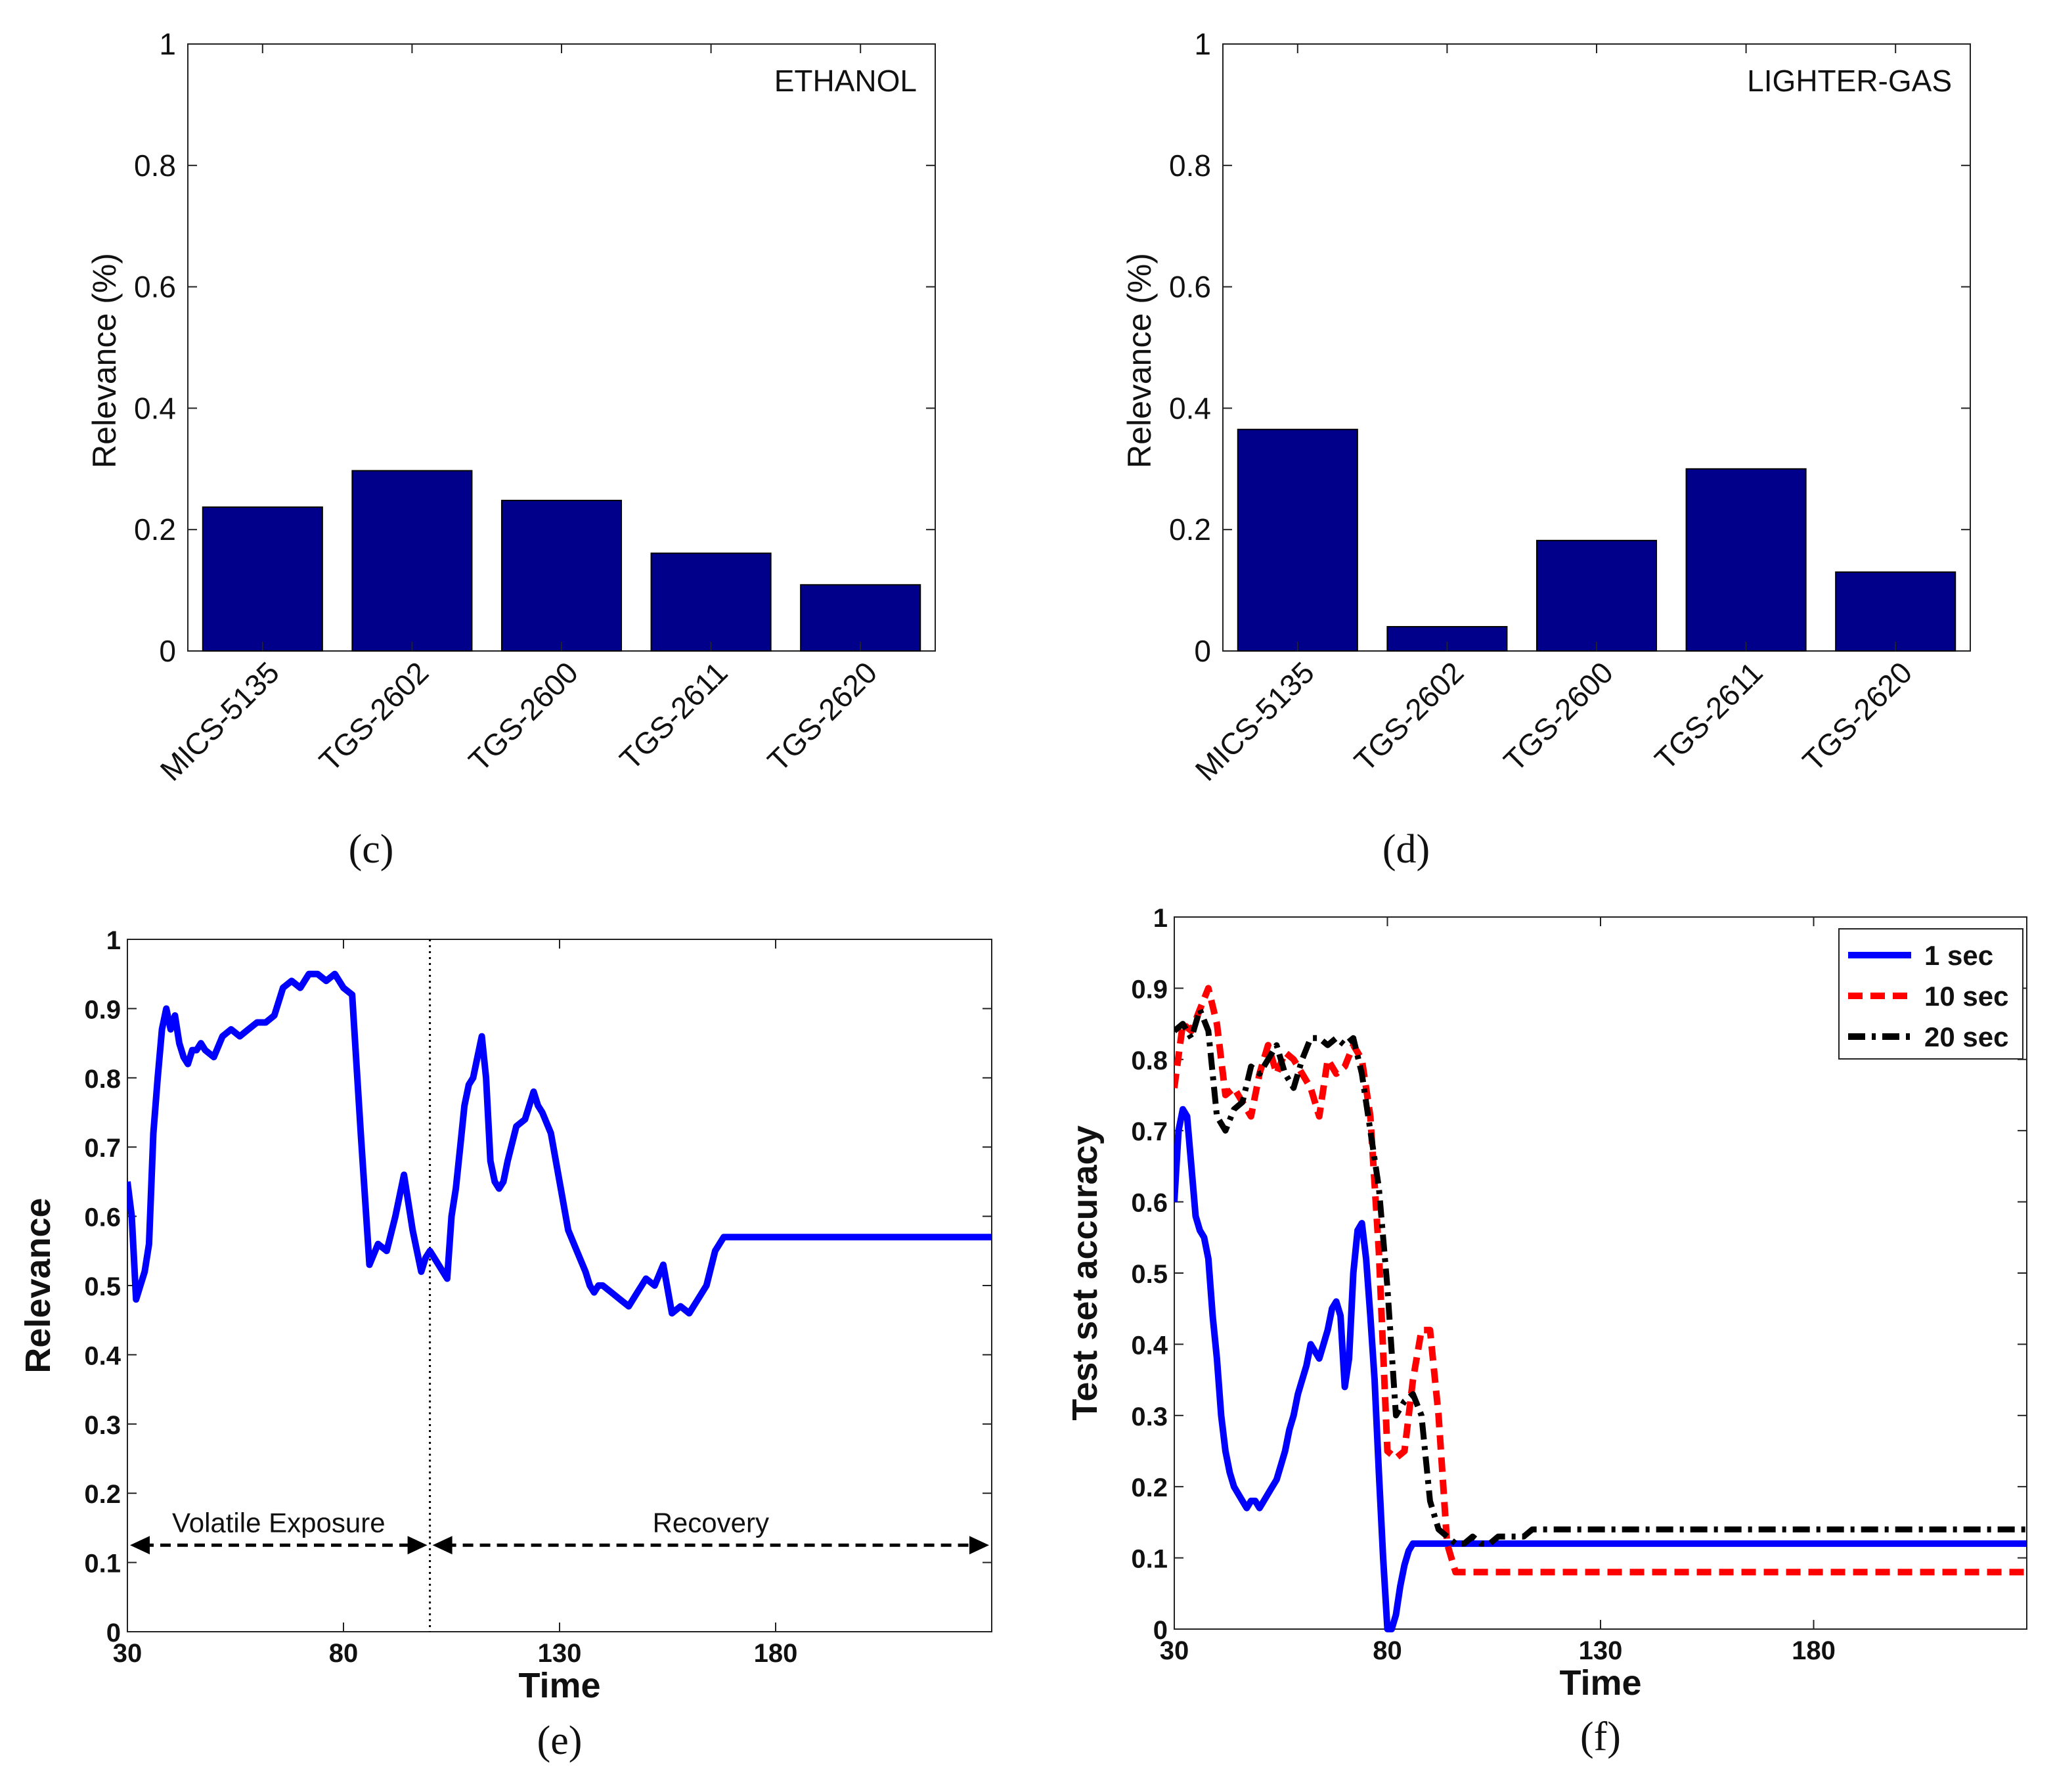 The height and width of the screenshot is (1792, 2055). I want to click on series-line-10-sec, so click(1600, 1280).